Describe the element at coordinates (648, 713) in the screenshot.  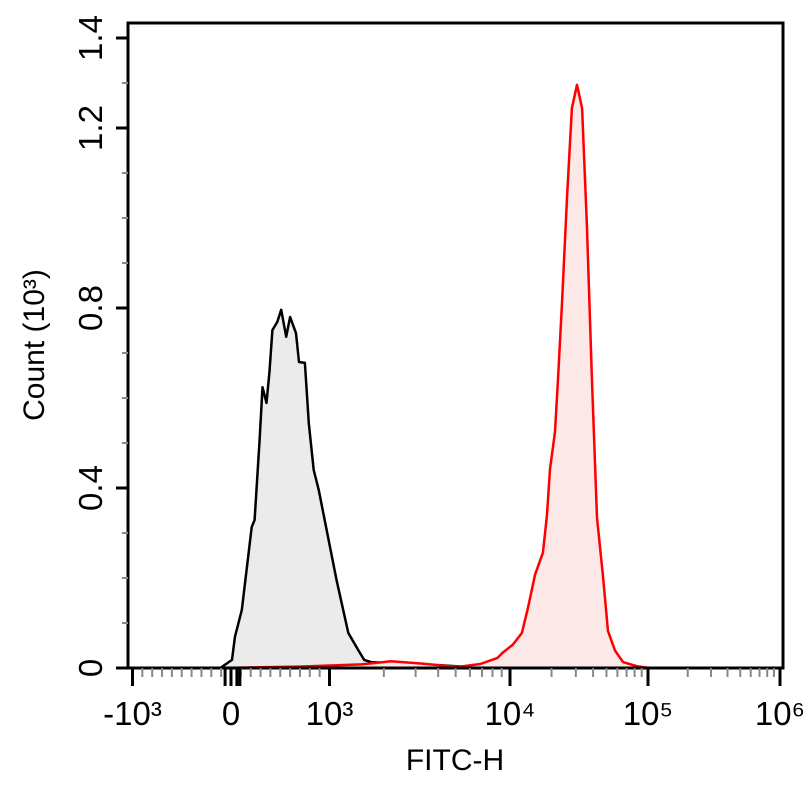
I see `x-tick-label: 10⁵` at that location.